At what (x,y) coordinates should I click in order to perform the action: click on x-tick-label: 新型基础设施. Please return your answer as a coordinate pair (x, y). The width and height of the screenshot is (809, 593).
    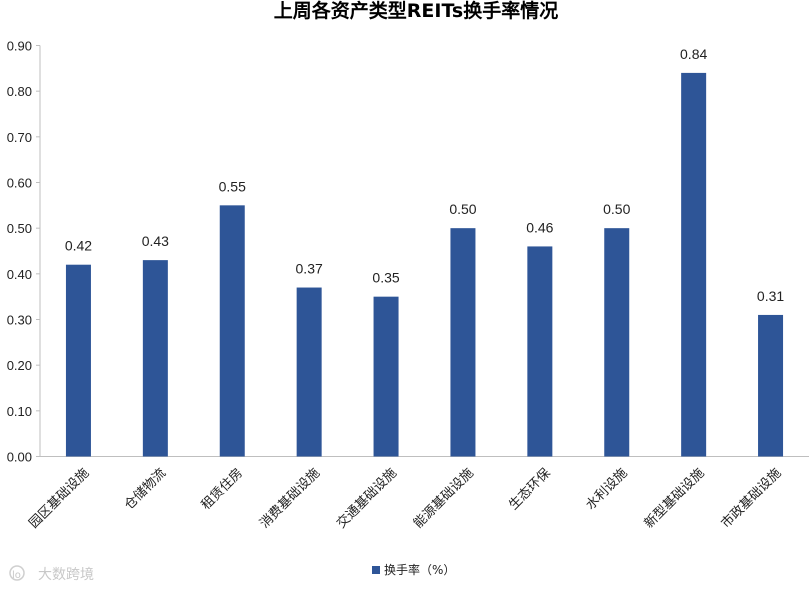
    Looking at the image, I should click on (674, 498).